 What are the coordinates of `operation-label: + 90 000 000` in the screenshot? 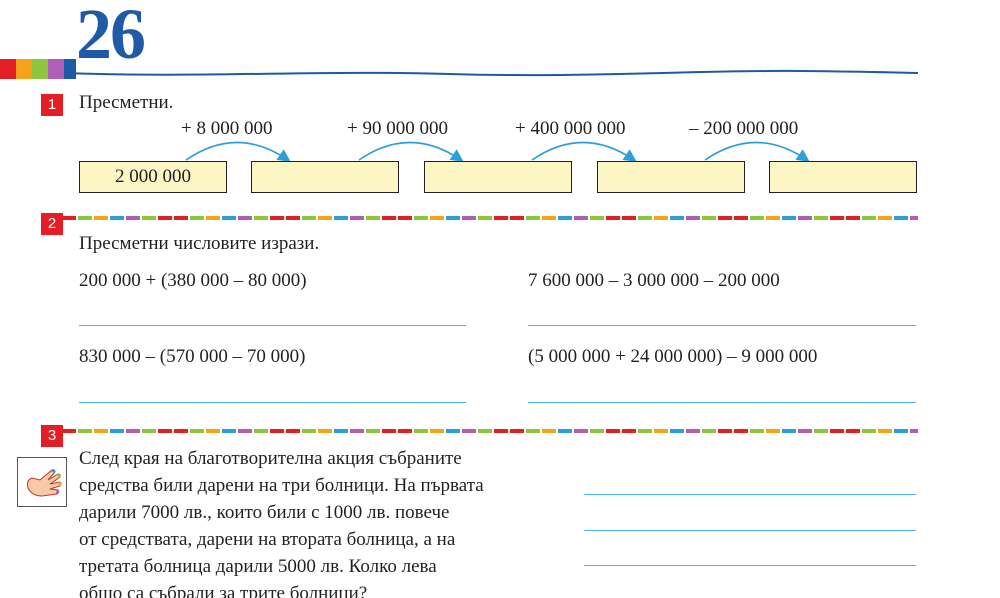 It's located at (397, 128).